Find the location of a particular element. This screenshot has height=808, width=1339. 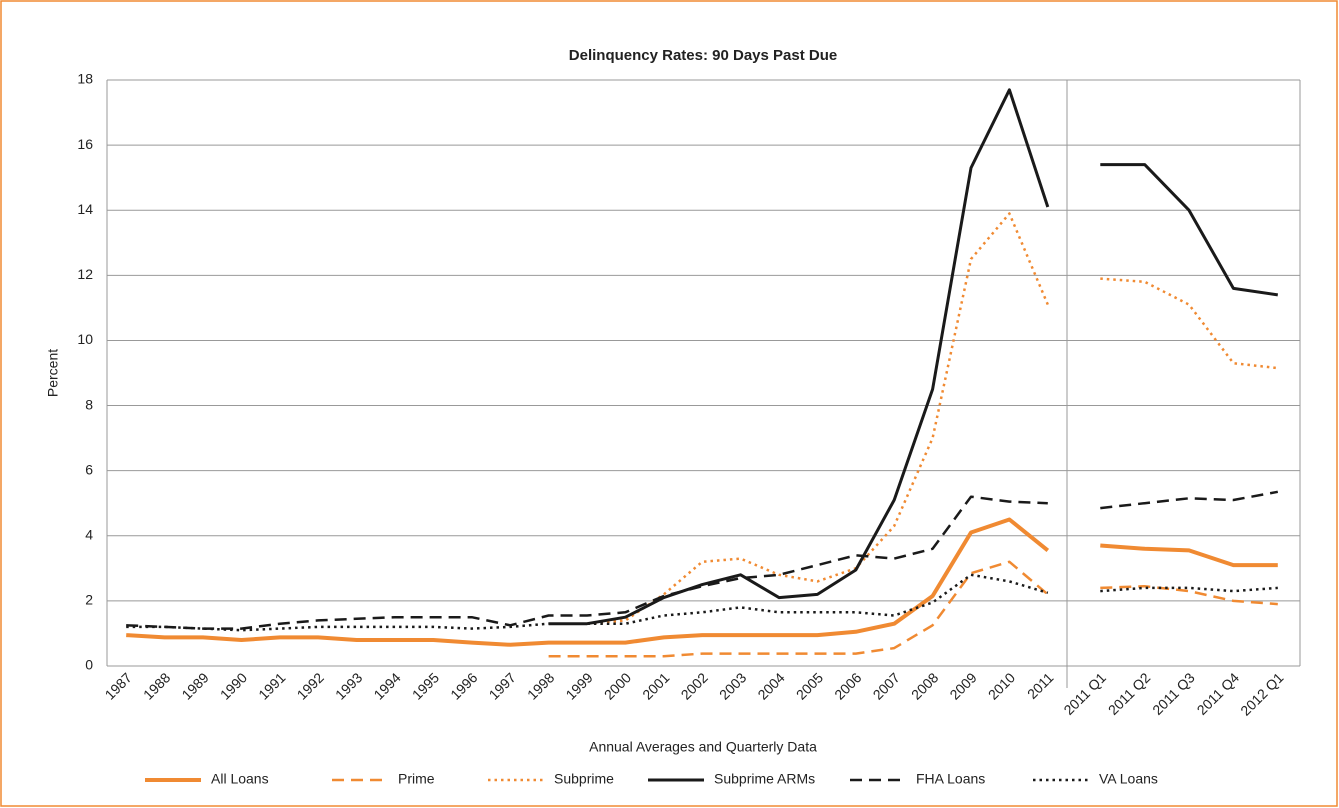

legend-label: FHA Loans is located at coordinates (950, 779).